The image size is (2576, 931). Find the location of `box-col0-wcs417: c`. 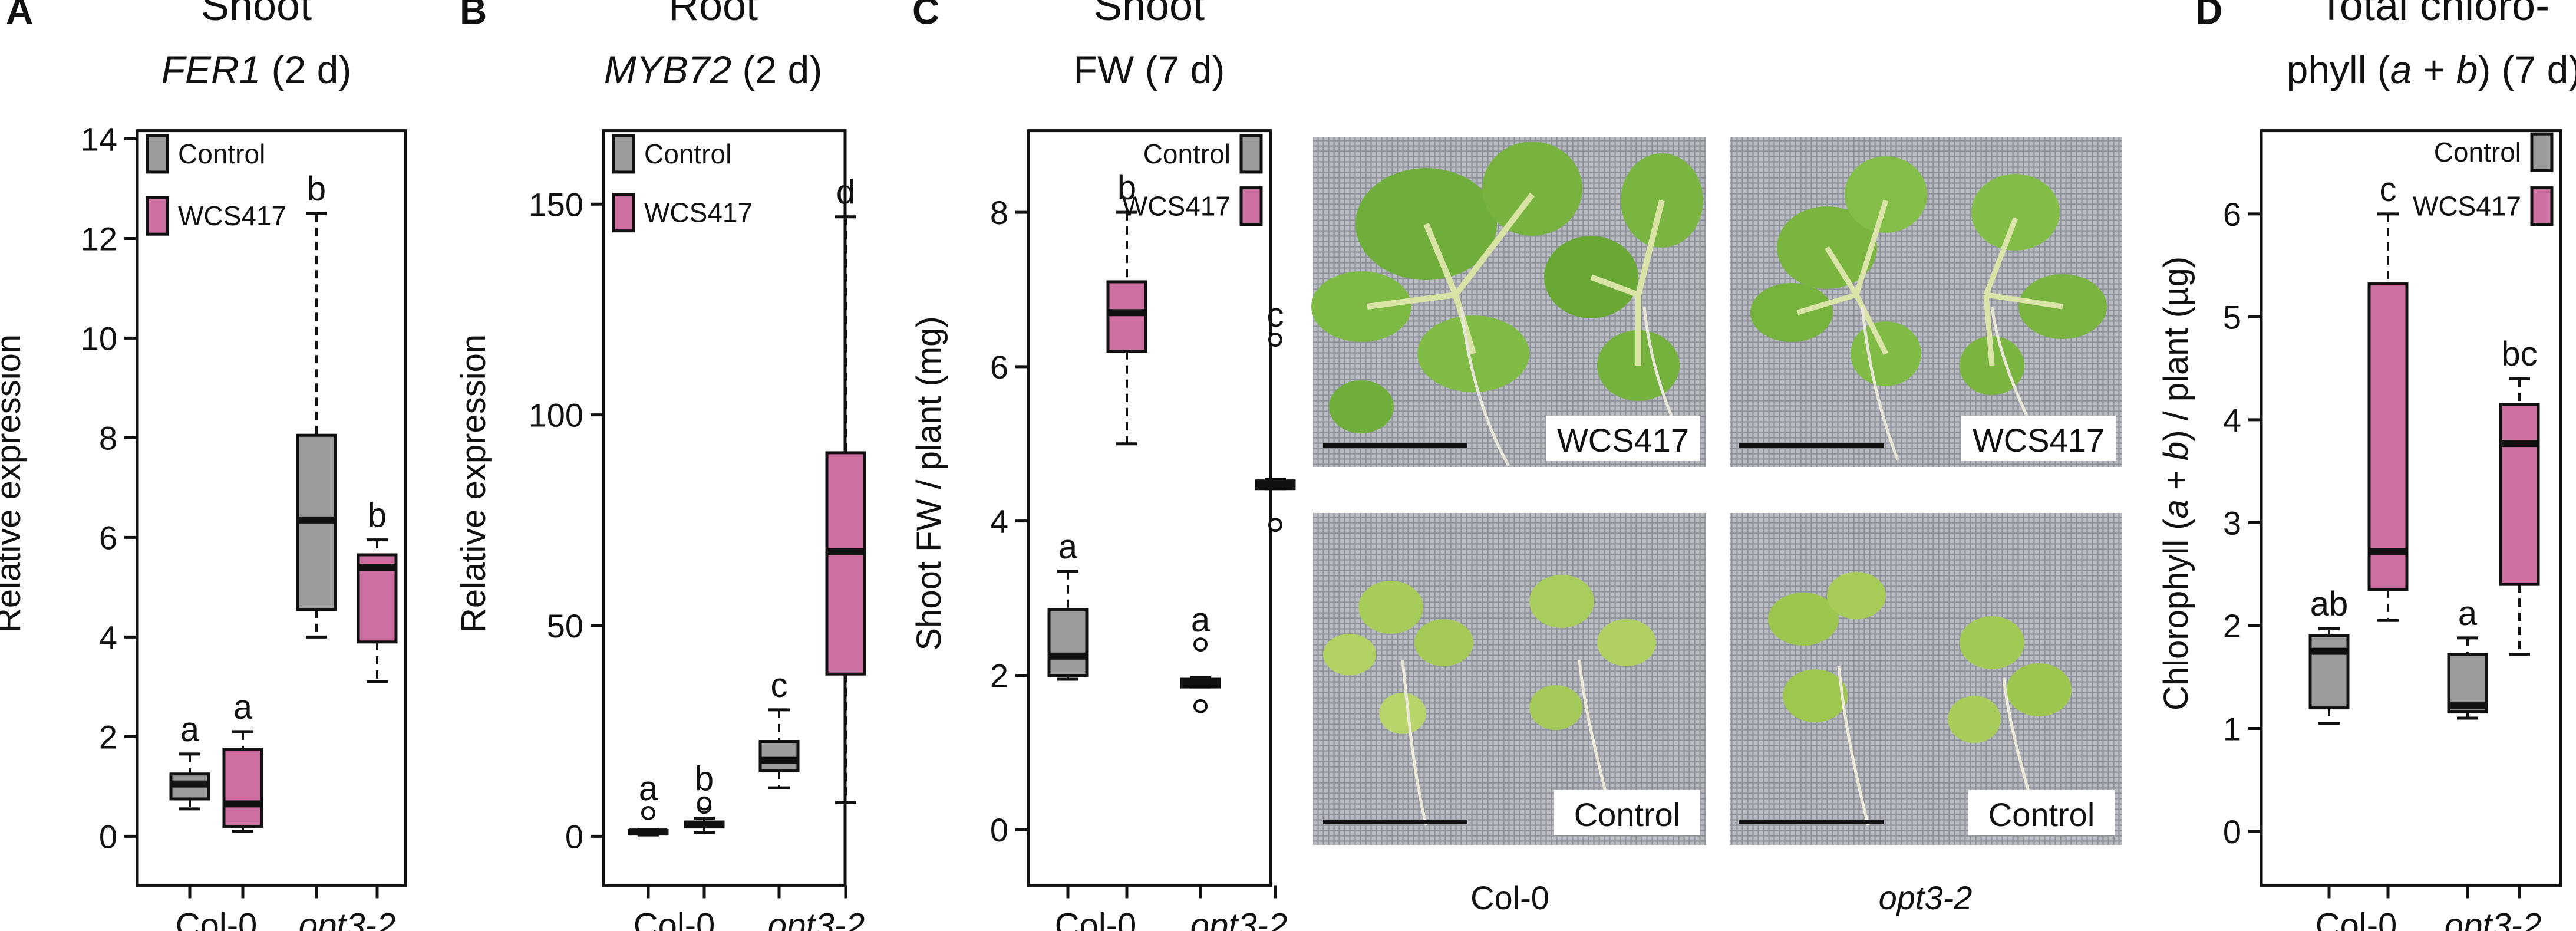

box-col0-wcs417: c is located at coordinates (2388, 396).